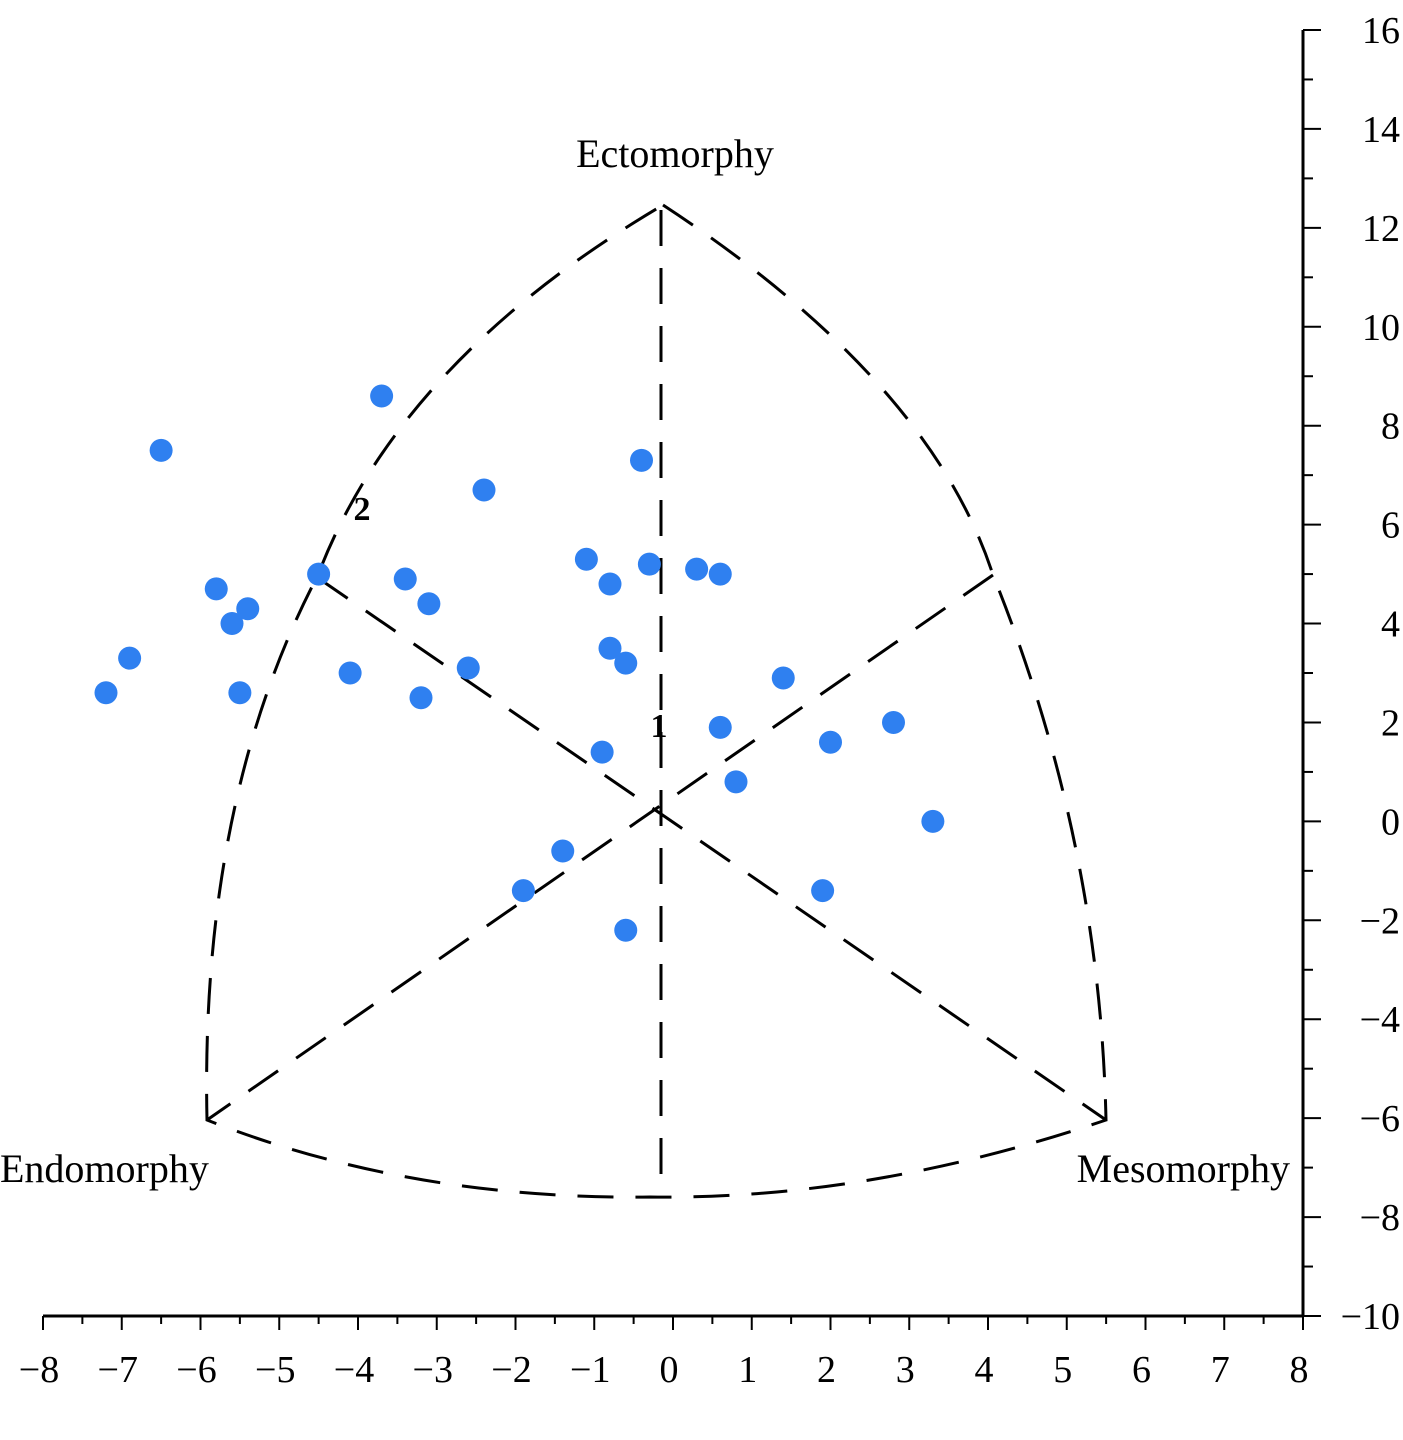 This screenshot has height=1440, width=1403. I want to click on x-tick-label: −2, so click(511, 1370).